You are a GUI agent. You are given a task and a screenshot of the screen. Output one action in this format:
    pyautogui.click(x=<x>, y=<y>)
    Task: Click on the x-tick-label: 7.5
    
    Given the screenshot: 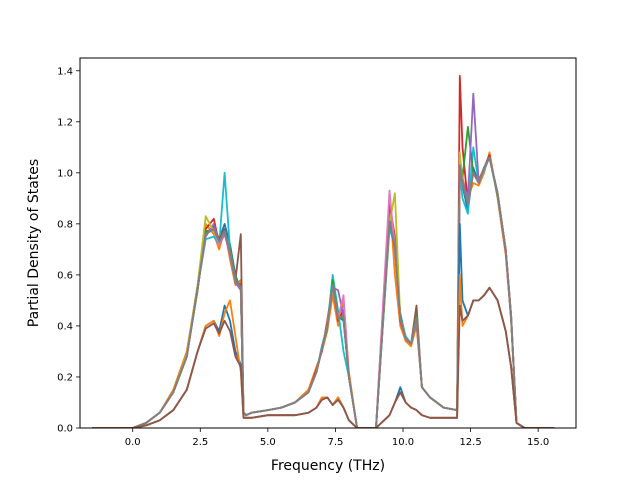 What is the action you would take?
    pyautogui.click(x=335, y=442)
    